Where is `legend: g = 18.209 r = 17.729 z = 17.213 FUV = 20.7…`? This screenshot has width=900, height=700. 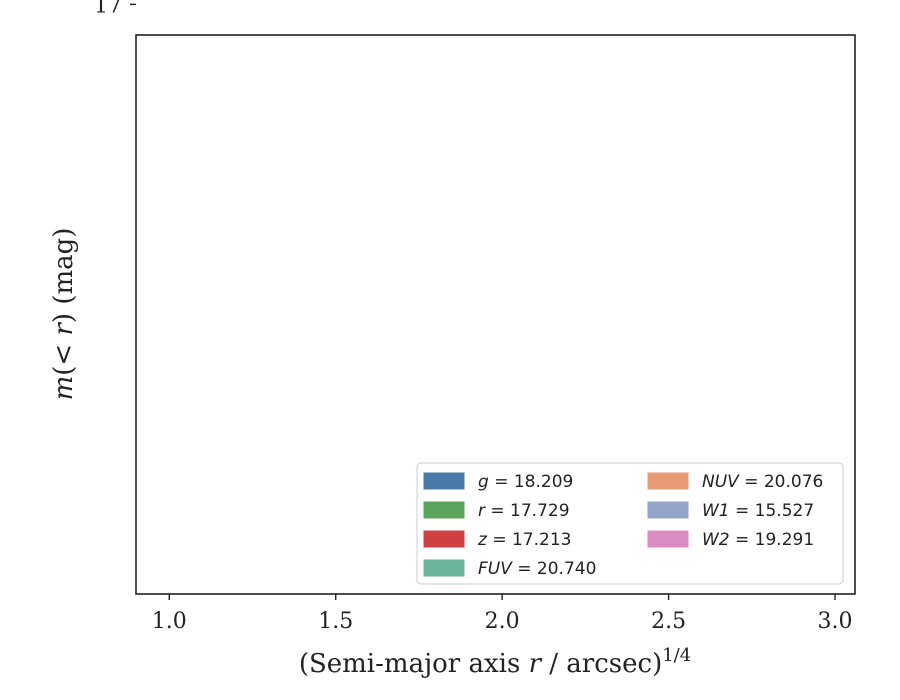 legend: g = 18.209 r = 17.729 z = 17.213 FUV = 20.7… is located at coordinates (630, 523).